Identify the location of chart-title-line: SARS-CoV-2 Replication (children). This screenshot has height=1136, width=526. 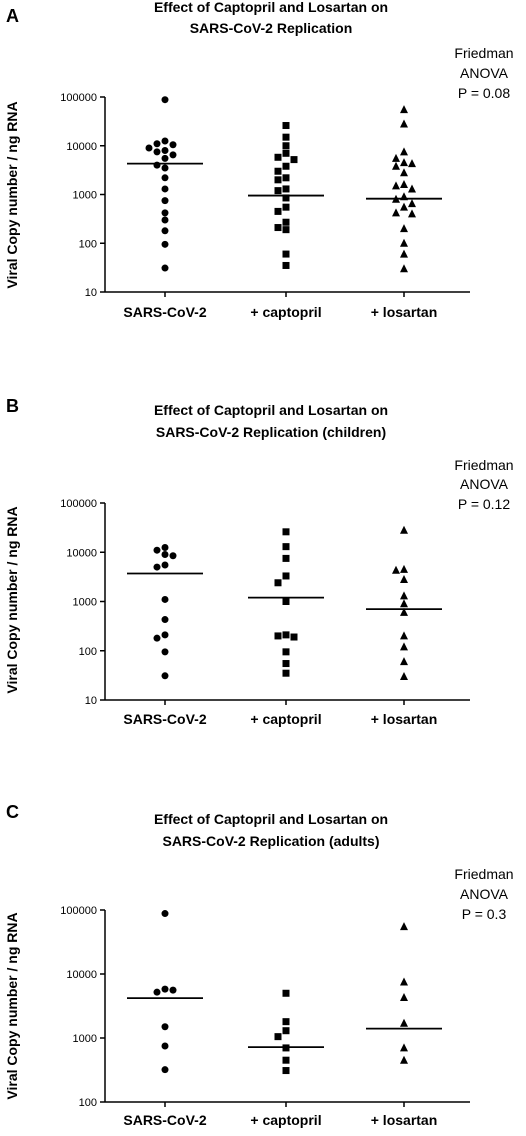
(271, 432).